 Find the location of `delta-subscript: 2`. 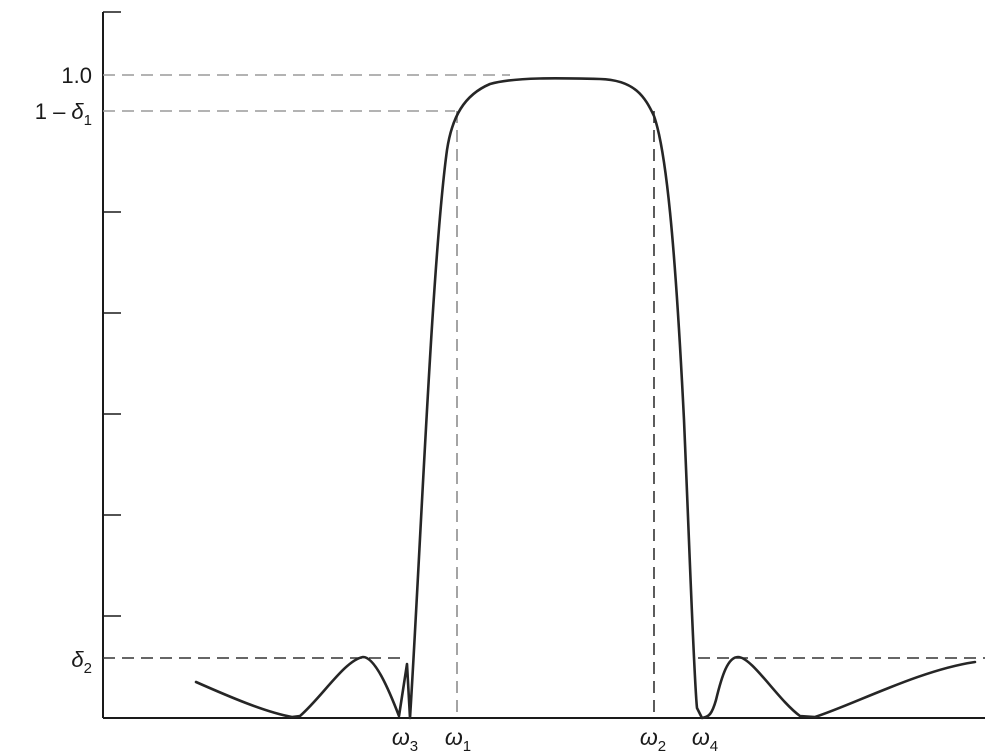

delta-subscript: 2 is located at coordinates (88, 668).